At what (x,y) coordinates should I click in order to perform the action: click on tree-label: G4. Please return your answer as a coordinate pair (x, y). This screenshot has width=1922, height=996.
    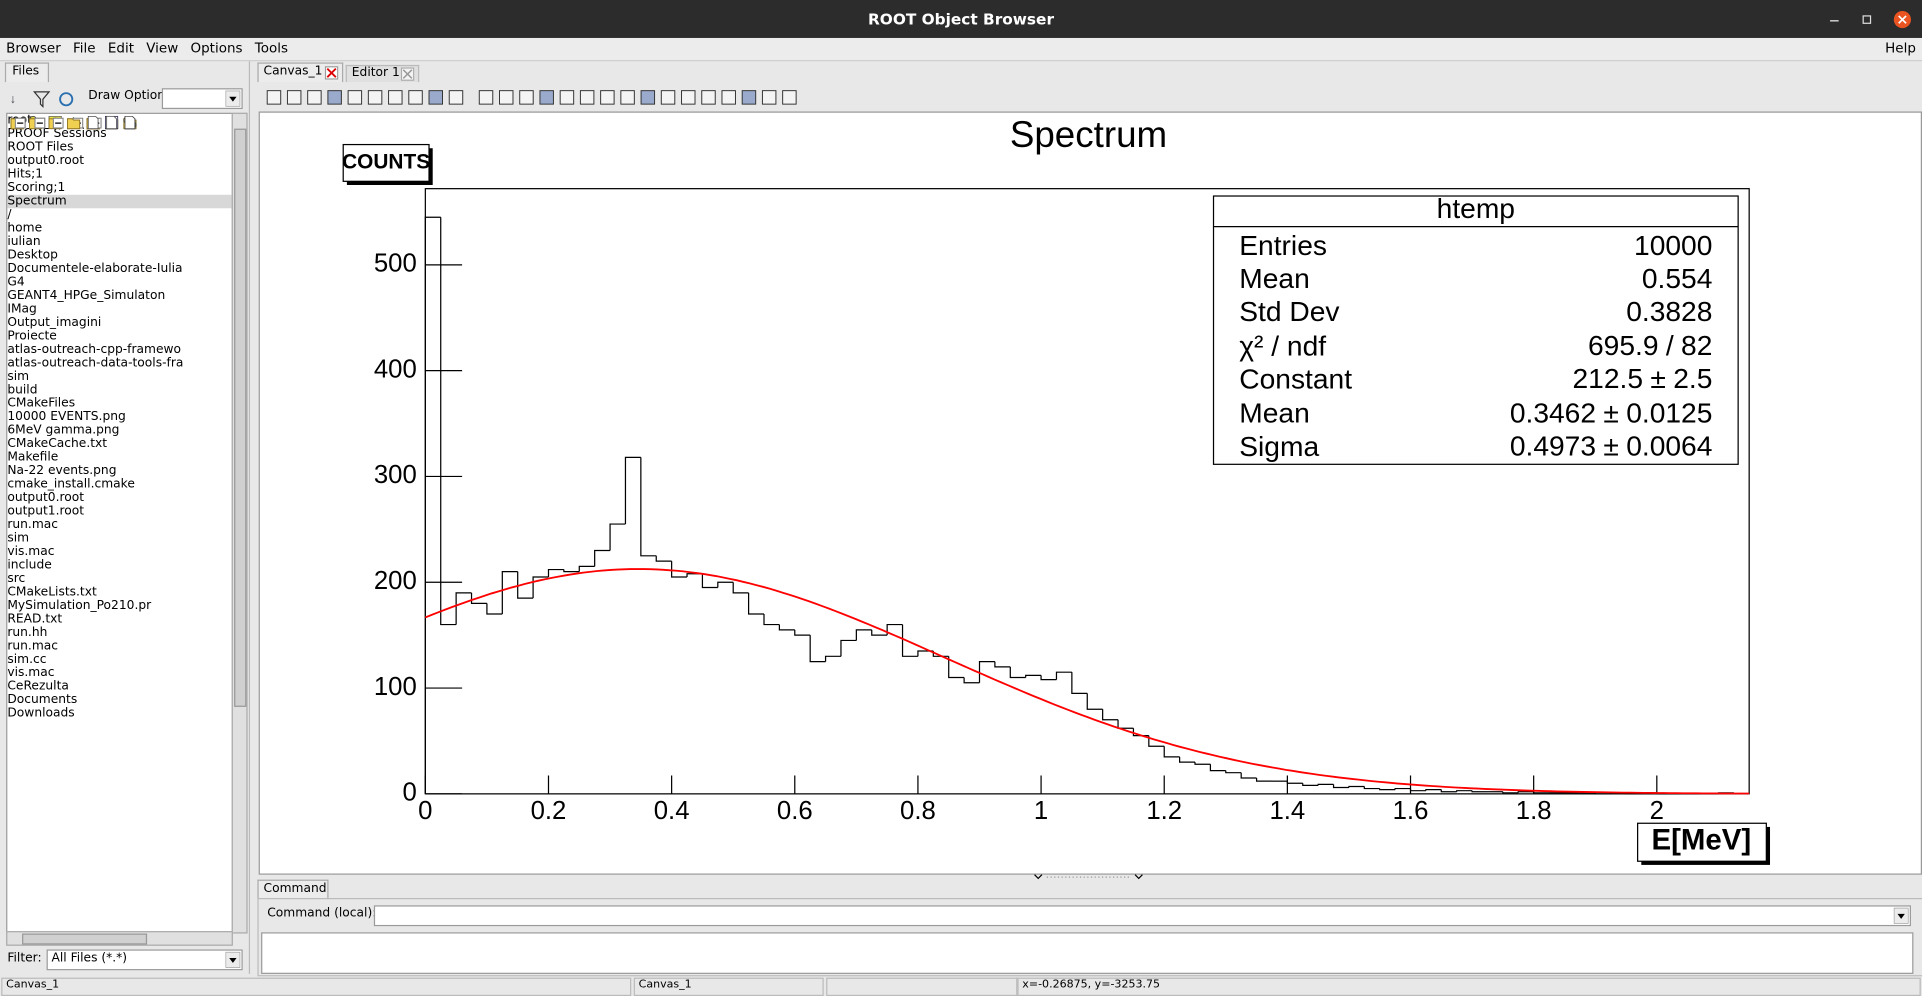
    Looking at the image, I should click on (16, 282).